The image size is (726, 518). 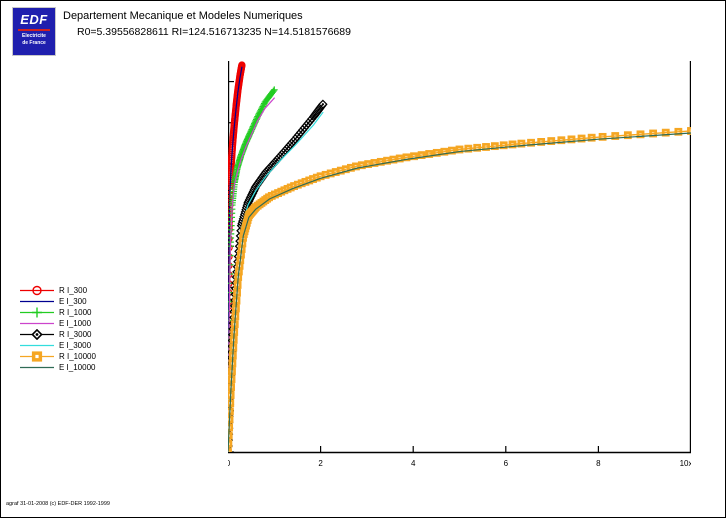 I want to click on edf-logo: EDF Electricite de France, so click(x=34, y=31).